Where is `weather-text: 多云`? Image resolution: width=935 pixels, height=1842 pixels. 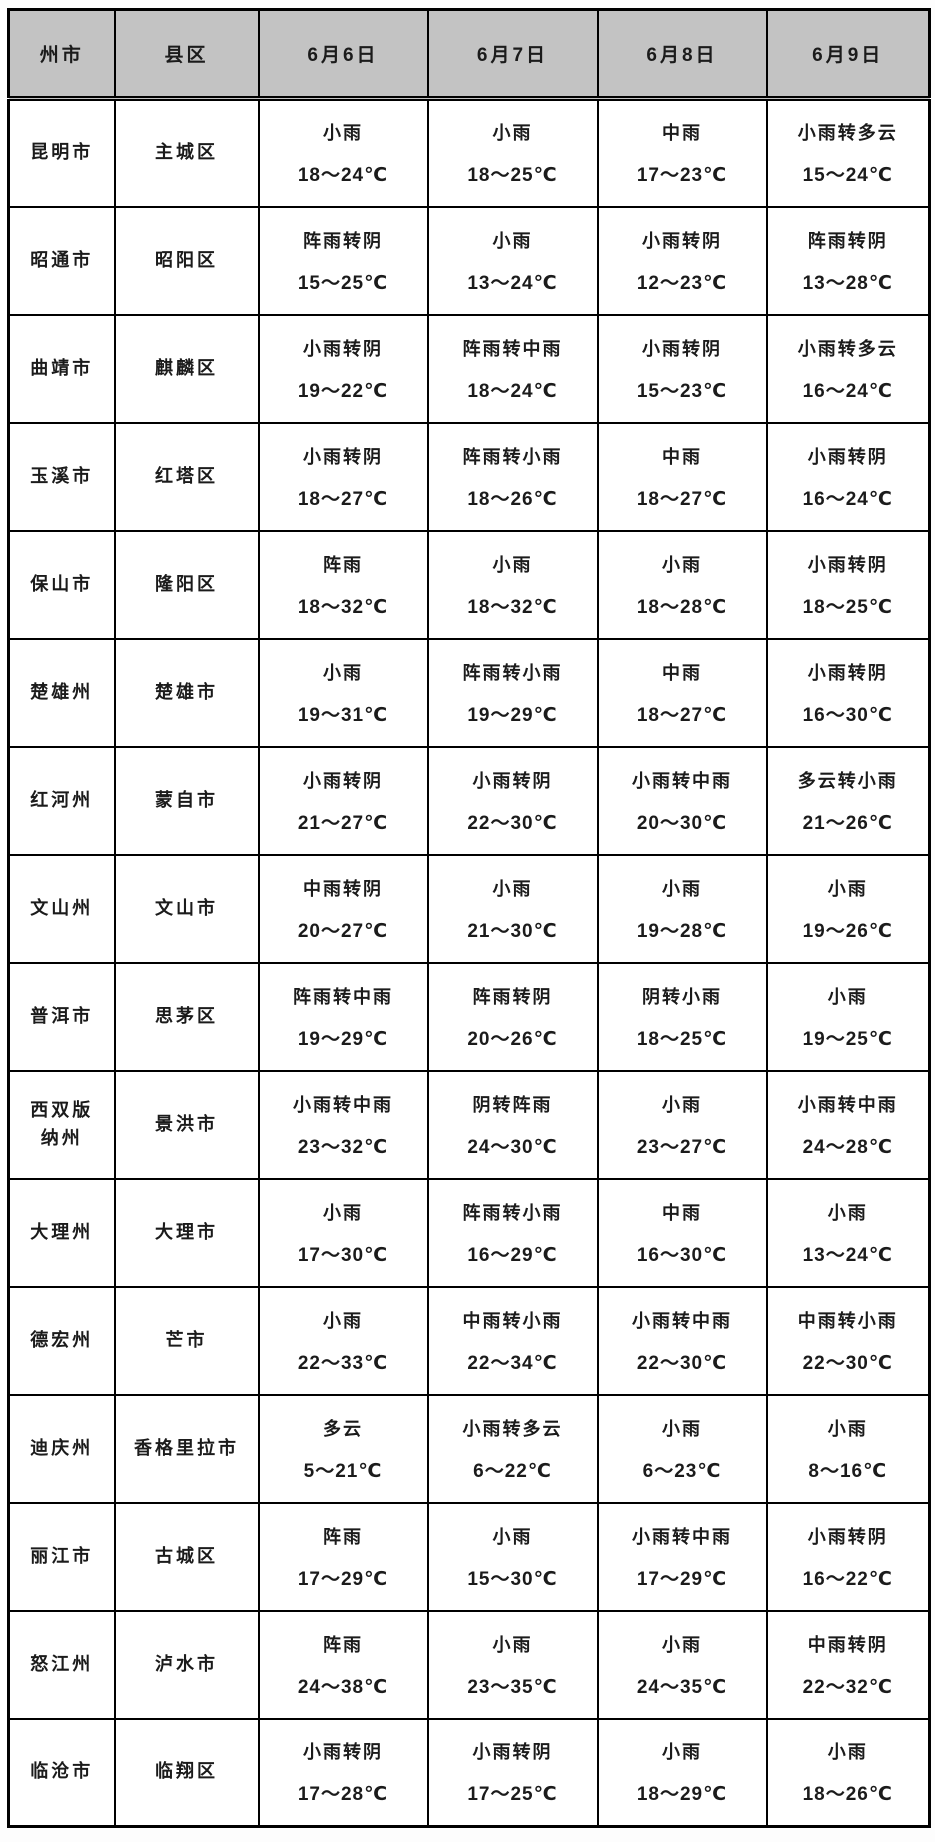
weather-text: 多云 is located at coordinates (343, 1428).